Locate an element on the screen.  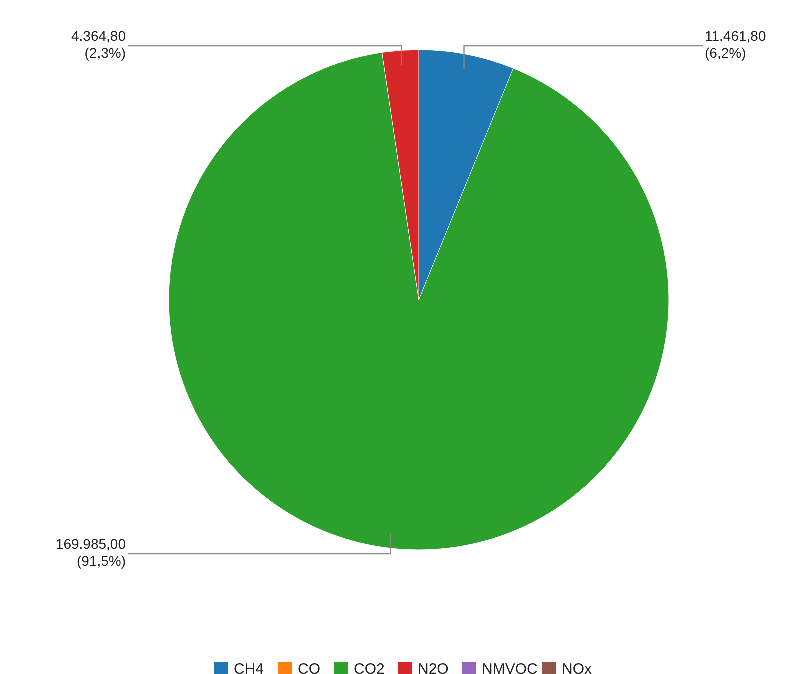
data-label: 4.364,80 (2,3%) is located at coordinates (99, 44).